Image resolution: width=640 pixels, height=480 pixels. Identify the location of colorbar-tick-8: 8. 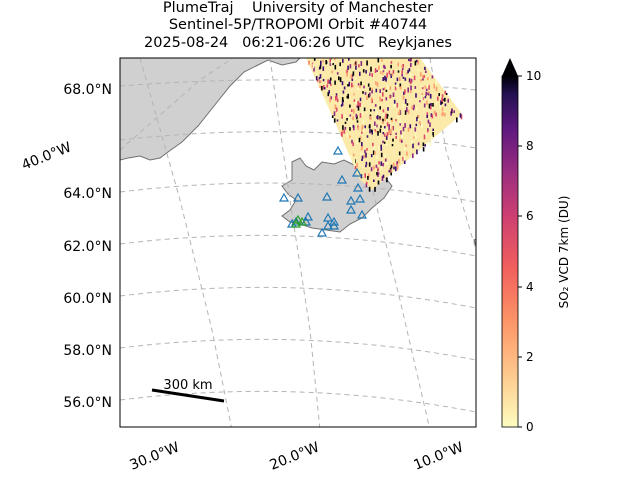
(530, 146).